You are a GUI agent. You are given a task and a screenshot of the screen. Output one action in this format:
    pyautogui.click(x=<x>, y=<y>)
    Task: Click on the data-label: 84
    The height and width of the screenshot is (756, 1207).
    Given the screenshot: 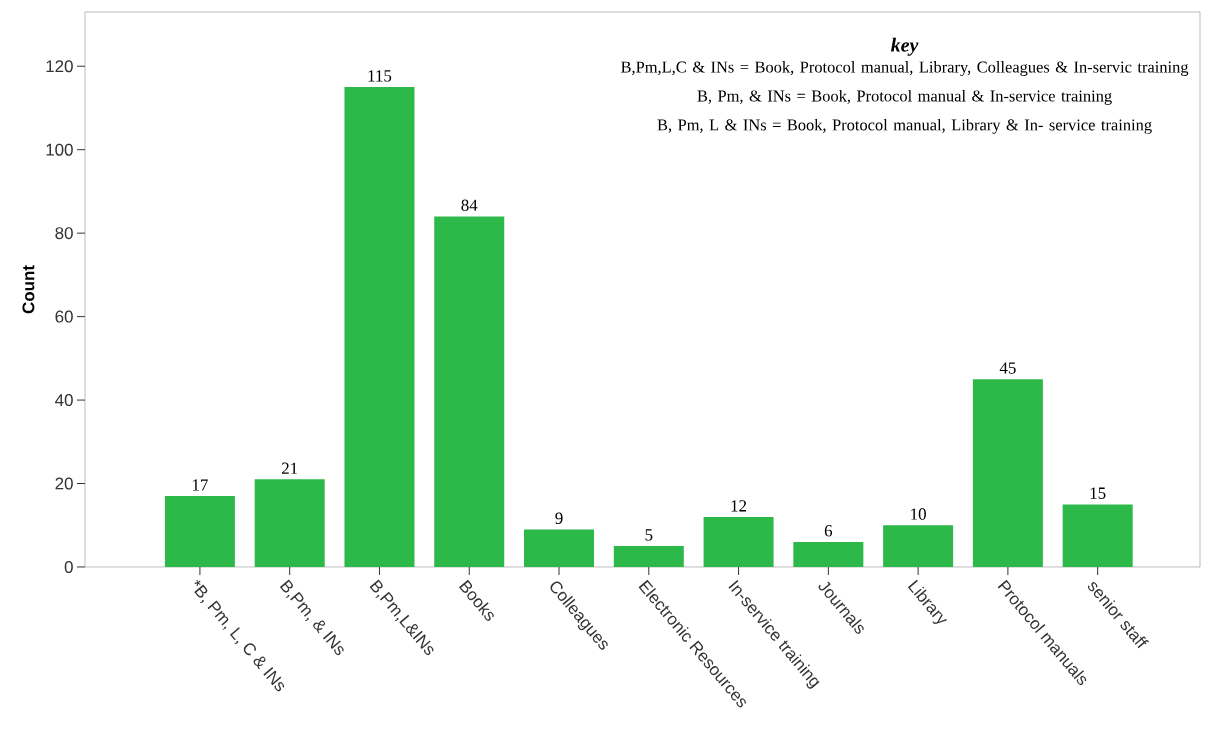 What is the action you would take?
    pyautogui.click(x=469, y=205)
    